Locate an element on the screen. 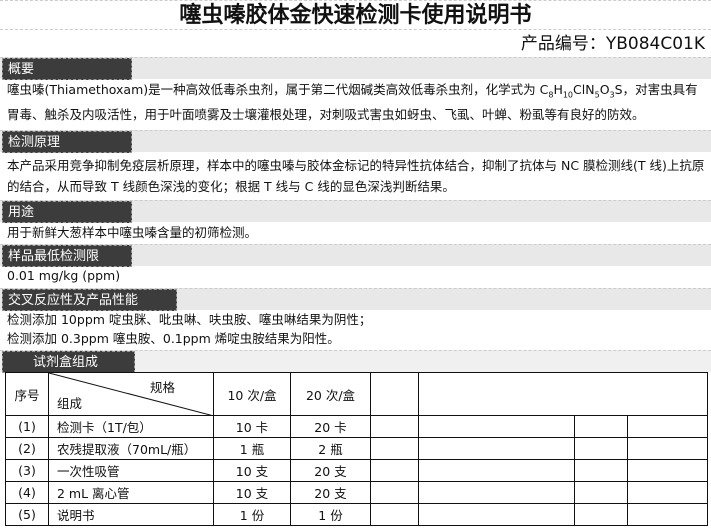  table-row: (1) 检测卡（1T/包） 10 卡 20 卡 is located at coordinates (356, 426).